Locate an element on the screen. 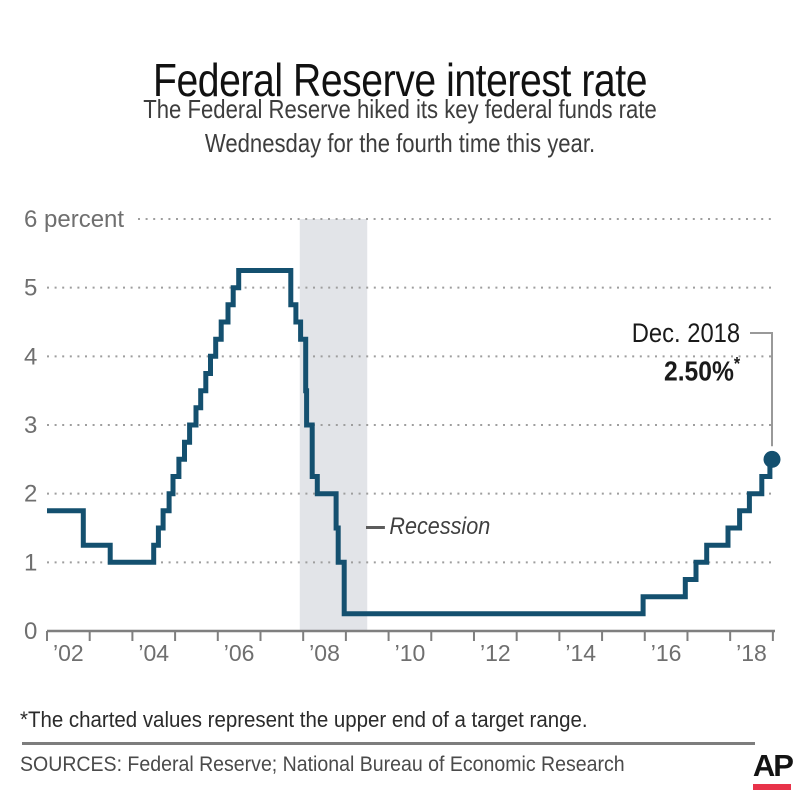 The image size is (800, 800). x-tick-label: ’16 is located at coordinates (666, 653).